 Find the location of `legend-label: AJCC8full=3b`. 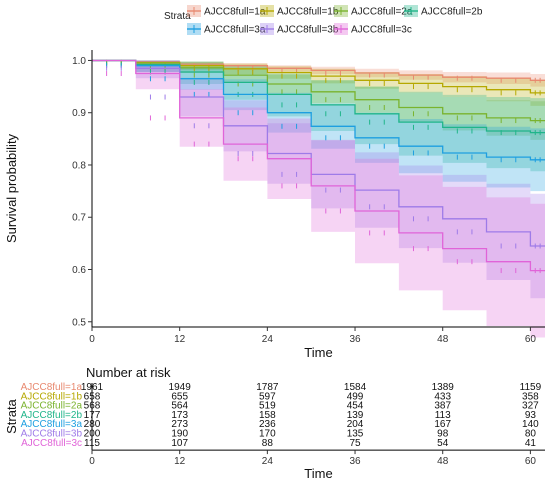

legend-label: AJCC8full=3b is located at coordinates (308, 30).